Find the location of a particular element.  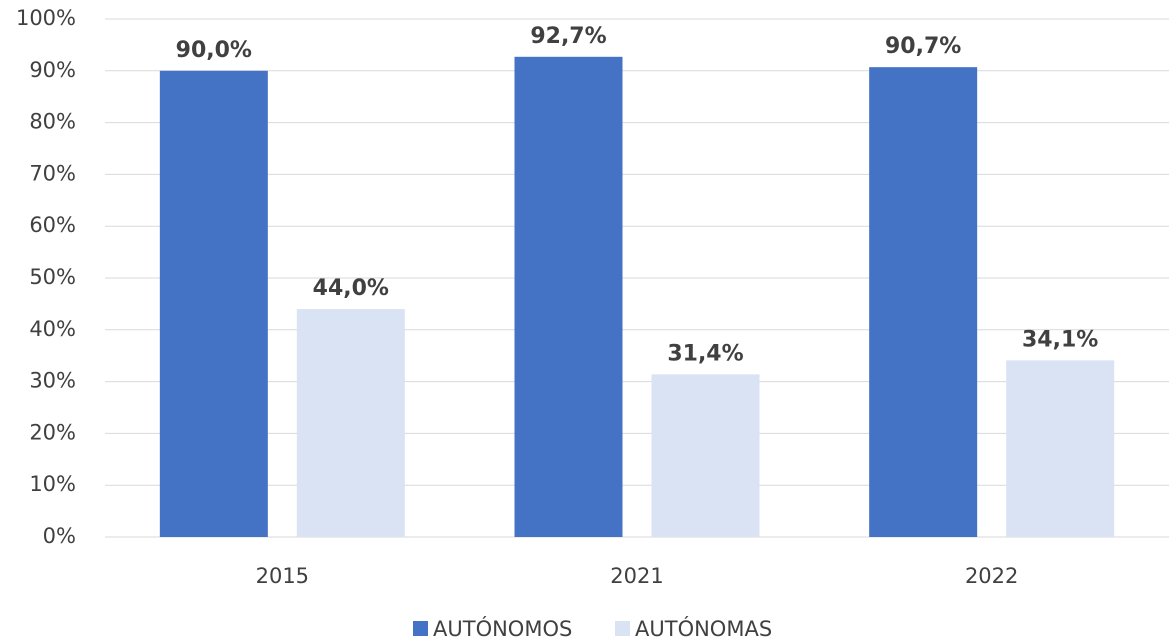

data-label: 31,4% is located at coordinates (705, 353).